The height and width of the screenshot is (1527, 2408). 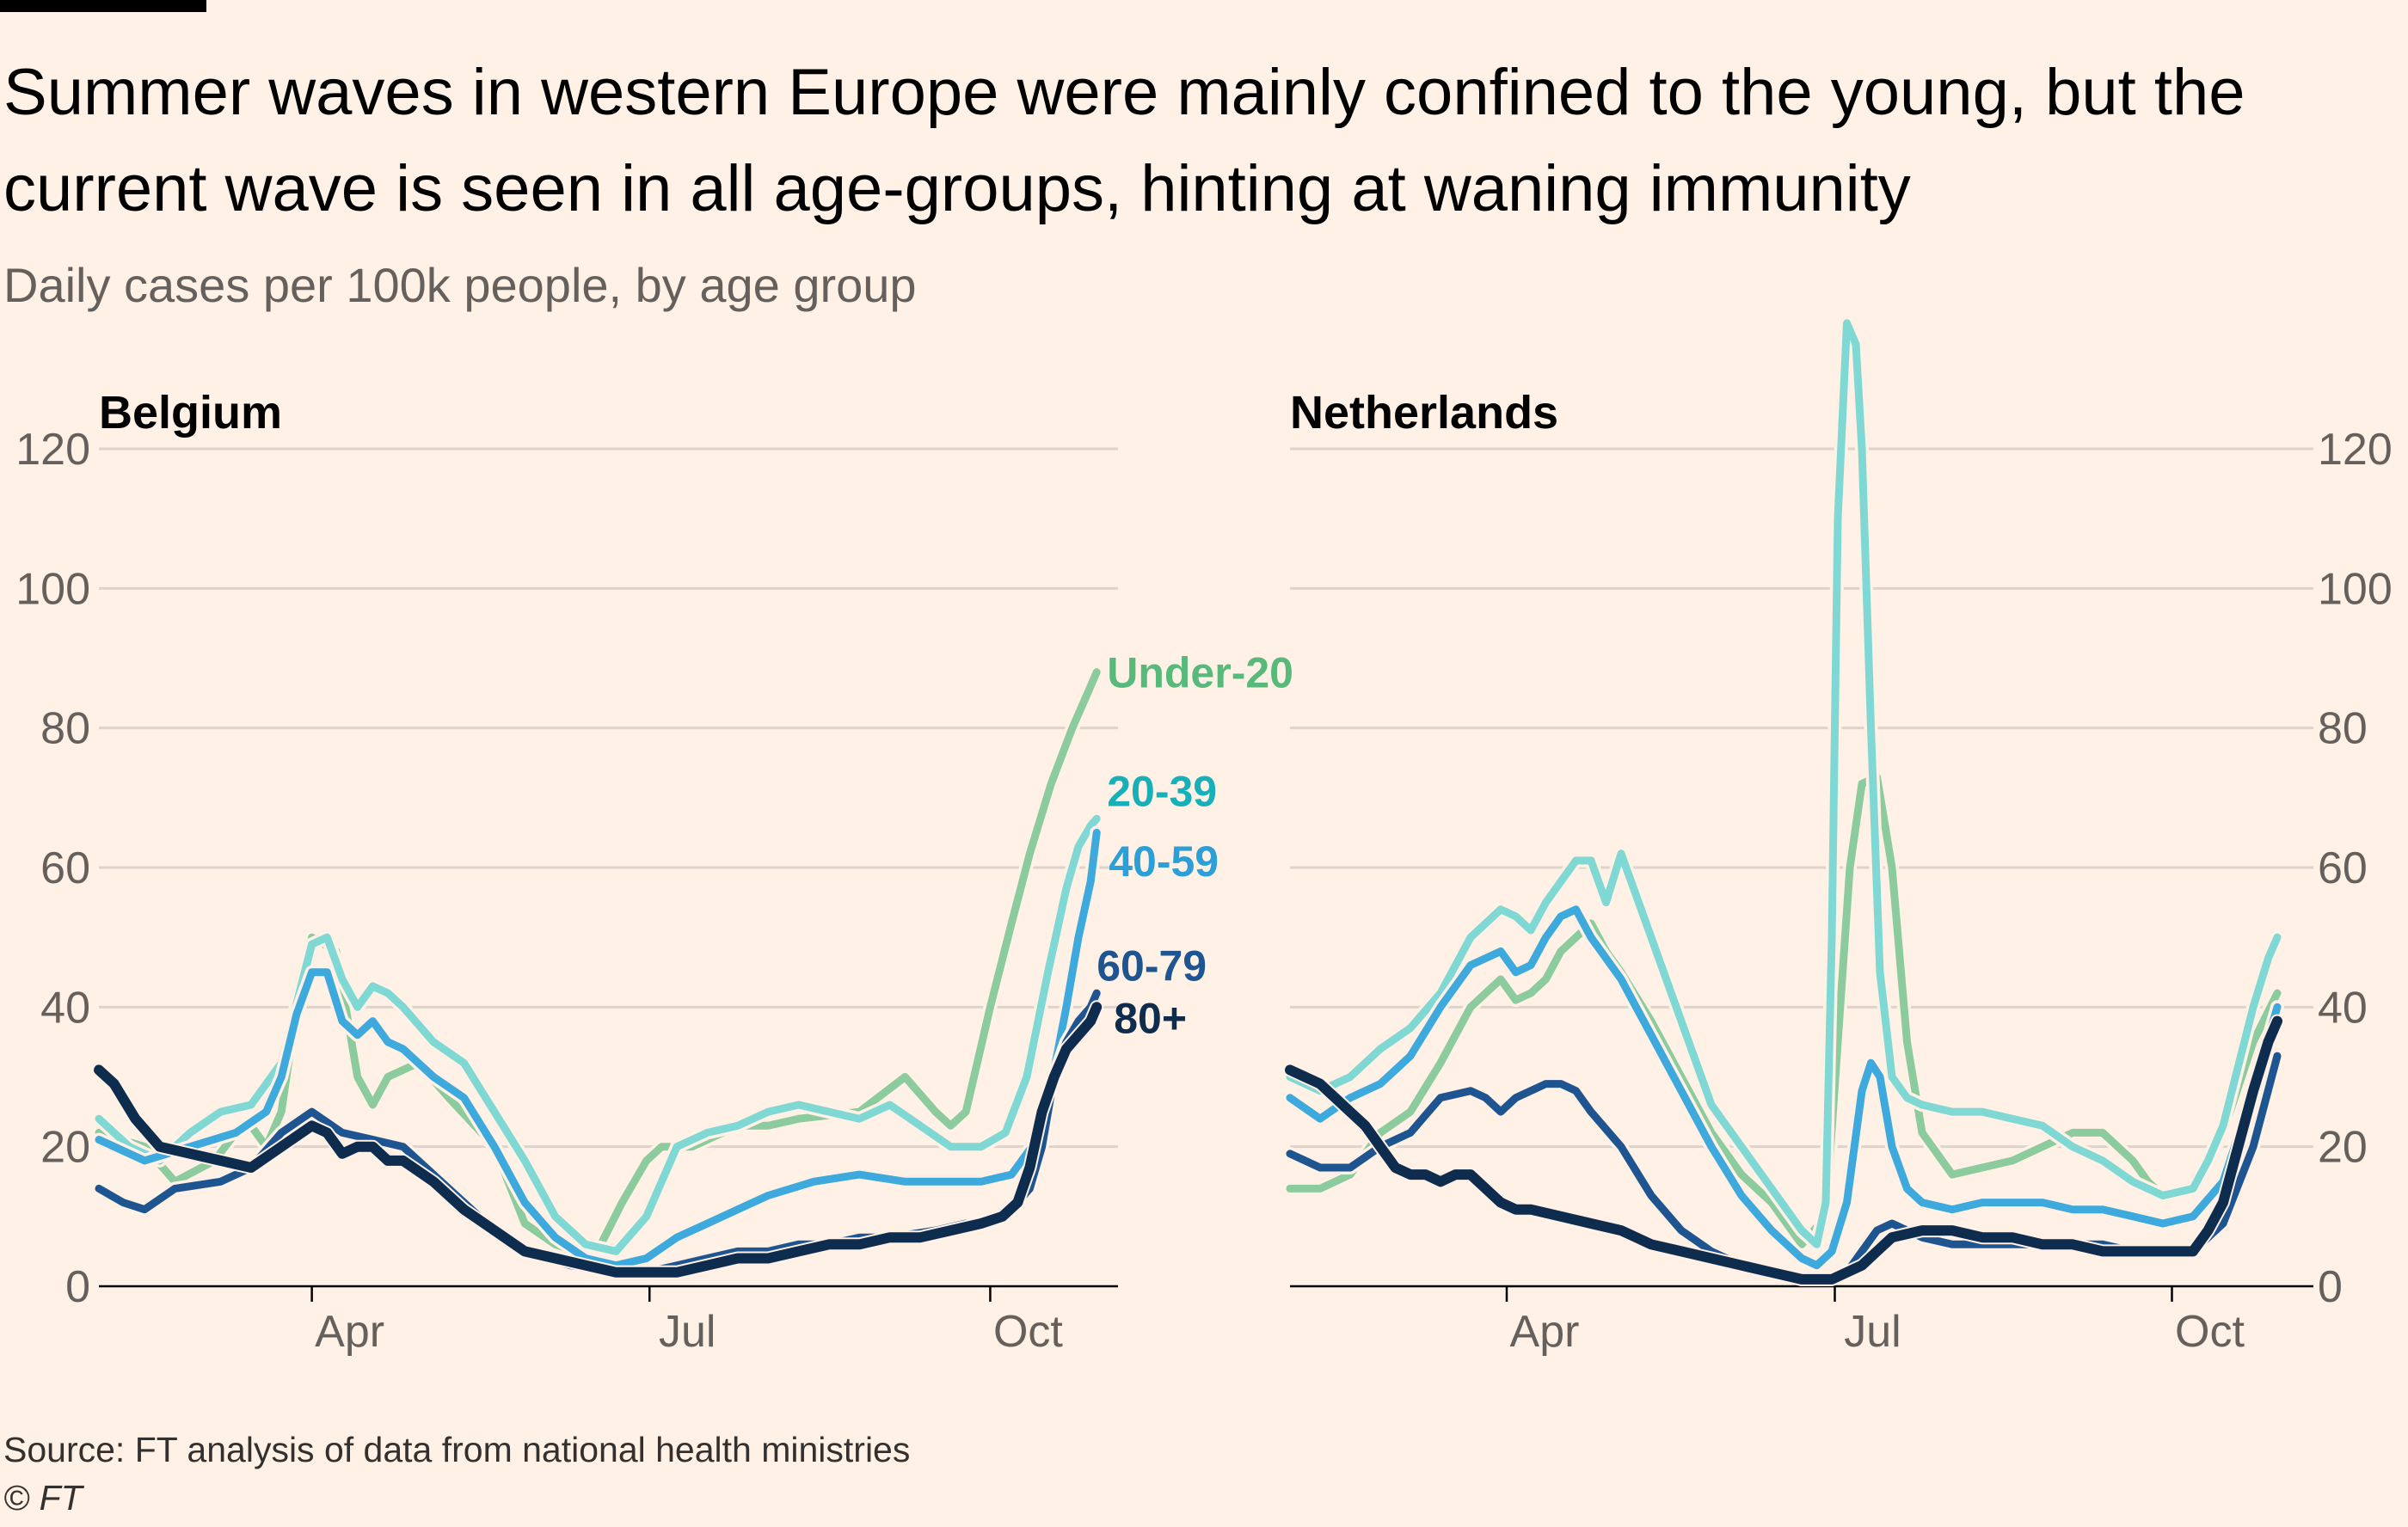 I want to click on series-line-under20, so click(x=1784, y=1010).